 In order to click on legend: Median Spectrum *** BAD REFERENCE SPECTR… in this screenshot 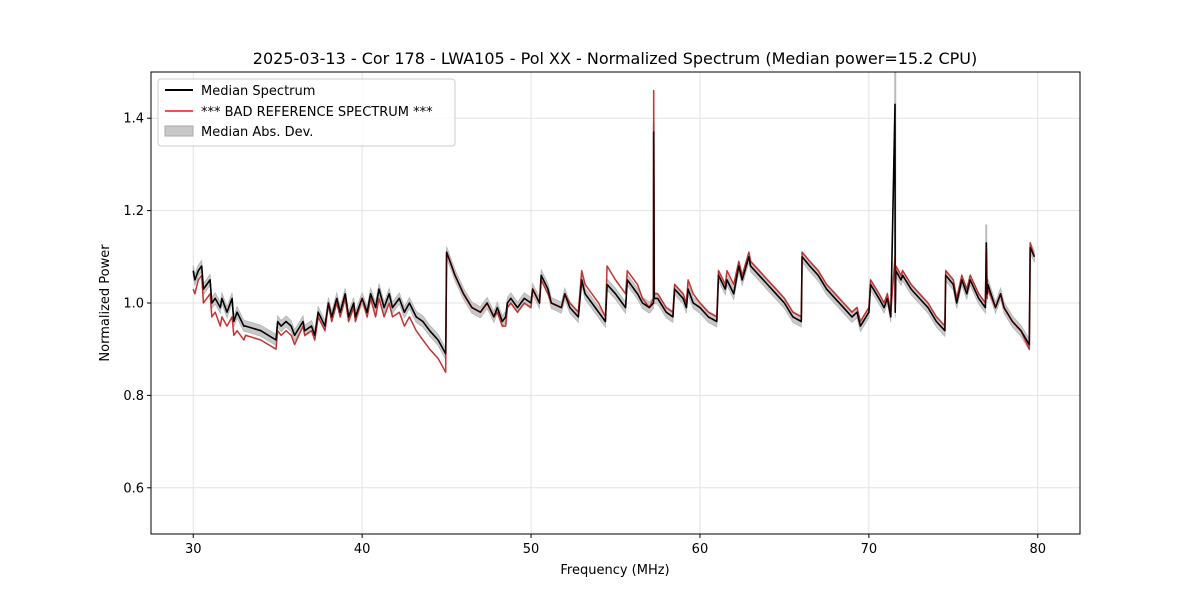, I will do `click(306, 112)`.